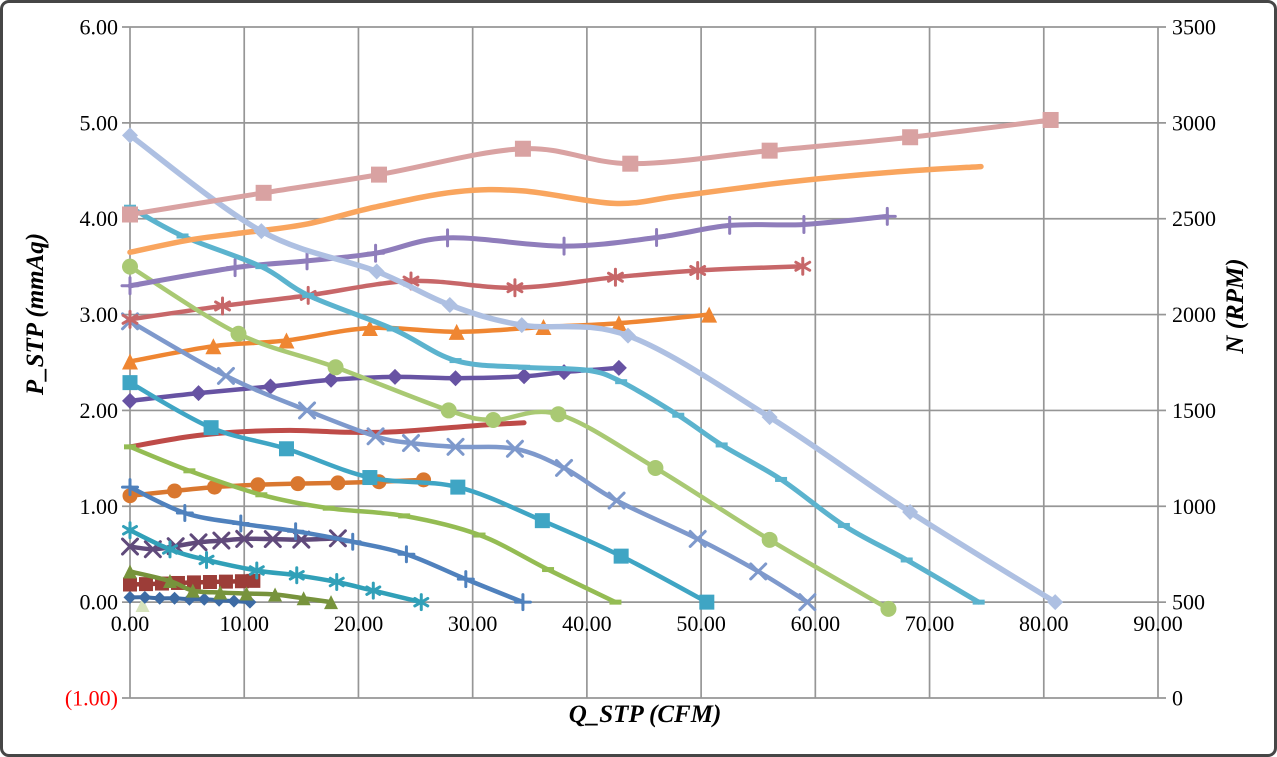 The height and width of the screenshot is (757, 1277). Describe the element at coordinates (99, 410) in the screenshot. I see `left-axis-tick-label: 2.00` at that location.